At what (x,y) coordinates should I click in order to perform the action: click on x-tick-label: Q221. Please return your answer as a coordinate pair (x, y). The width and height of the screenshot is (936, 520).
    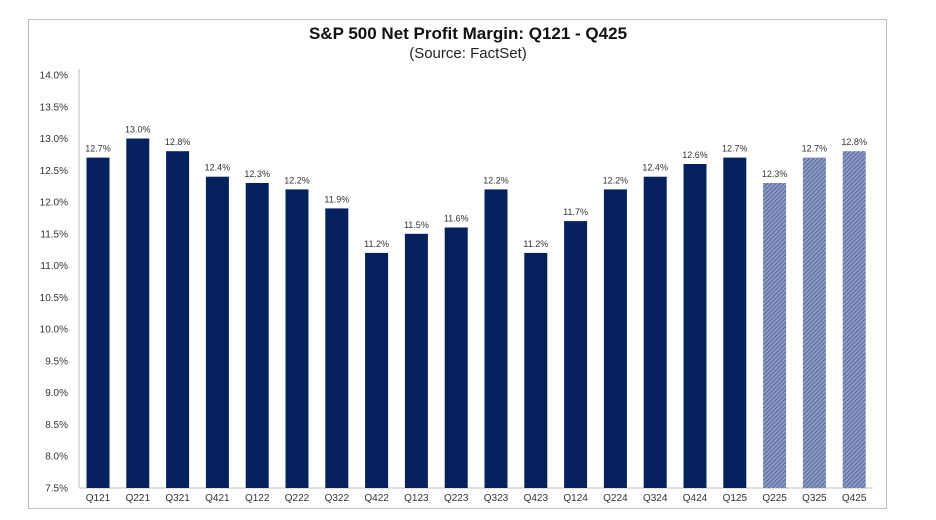
    Looking at the image, I should click on (138, 498).